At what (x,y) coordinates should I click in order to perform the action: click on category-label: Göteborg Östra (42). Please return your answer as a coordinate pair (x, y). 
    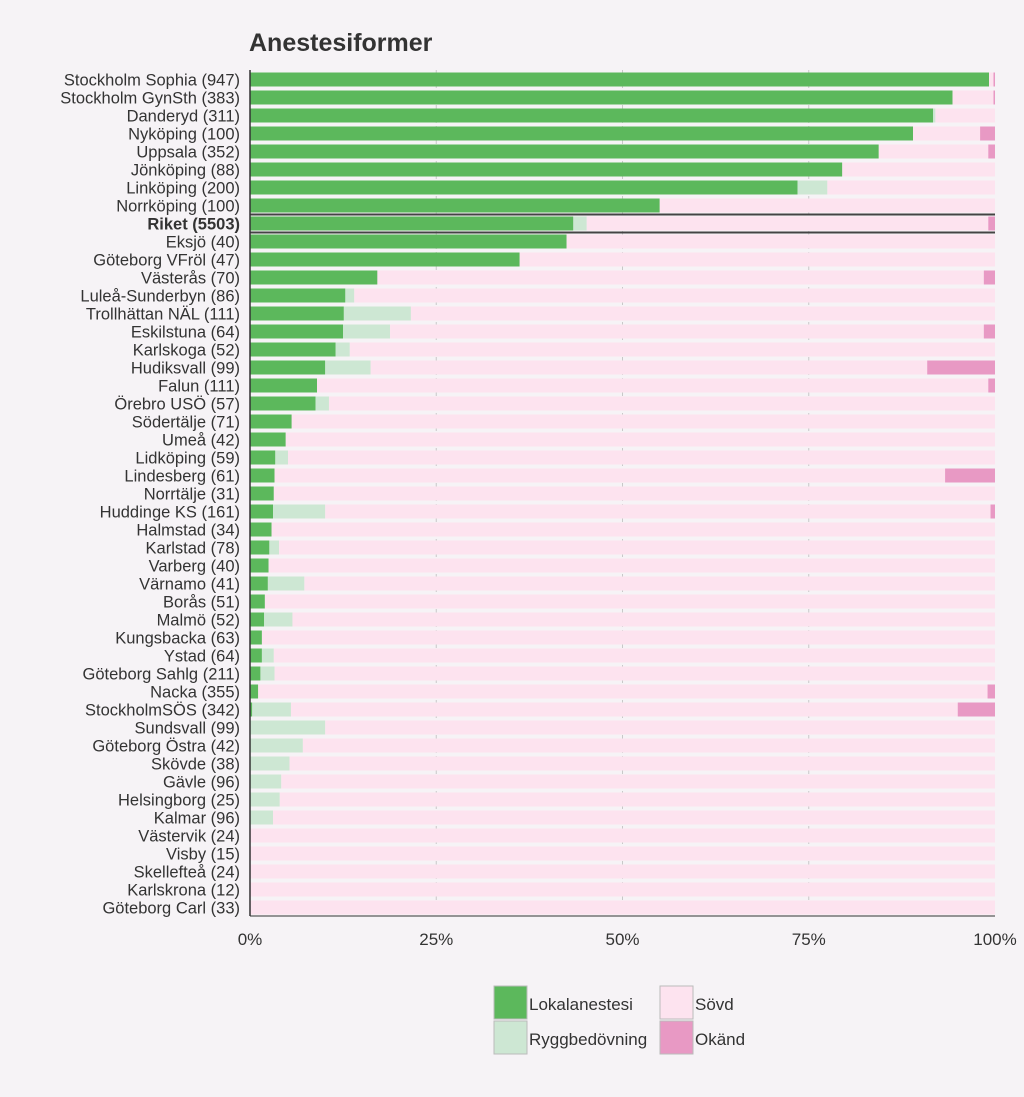
    Looking at the image, I should click on (166, 747).